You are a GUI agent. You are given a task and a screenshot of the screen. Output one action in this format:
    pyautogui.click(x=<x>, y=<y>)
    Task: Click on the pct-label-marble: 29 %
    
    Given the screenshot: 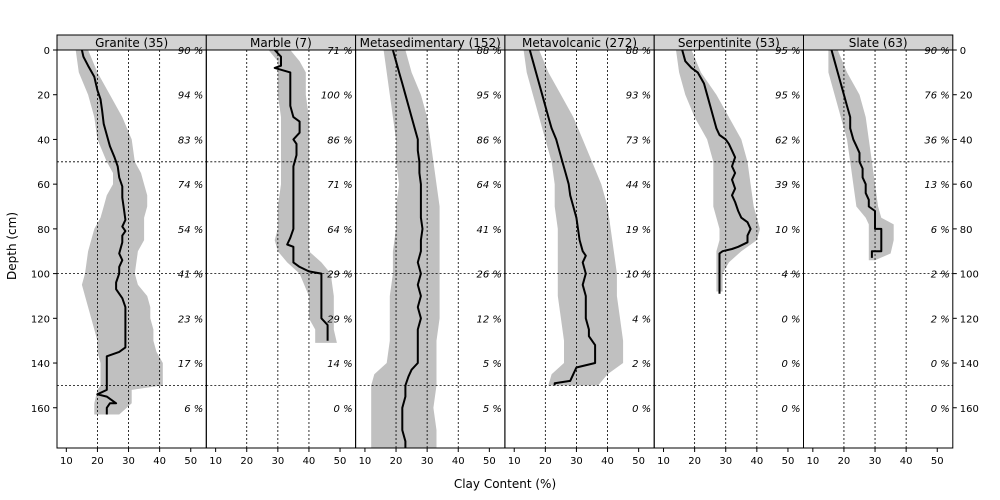 What is the action you would take?
    pyautogui.click(x=339, y=275)
    